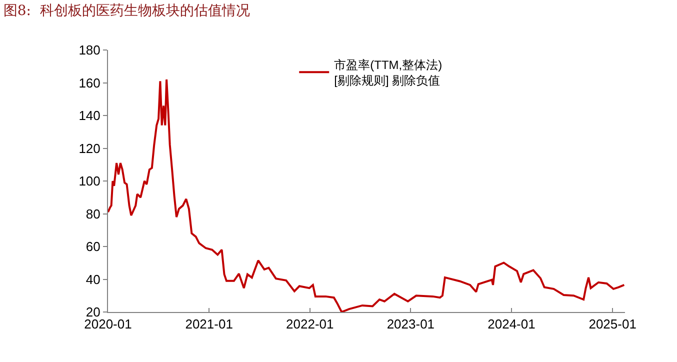  What do you see at coordinates (612, 324) in the screenshot?
I see `x-tick-label: 2025-01` at bounding box center [612, 324].